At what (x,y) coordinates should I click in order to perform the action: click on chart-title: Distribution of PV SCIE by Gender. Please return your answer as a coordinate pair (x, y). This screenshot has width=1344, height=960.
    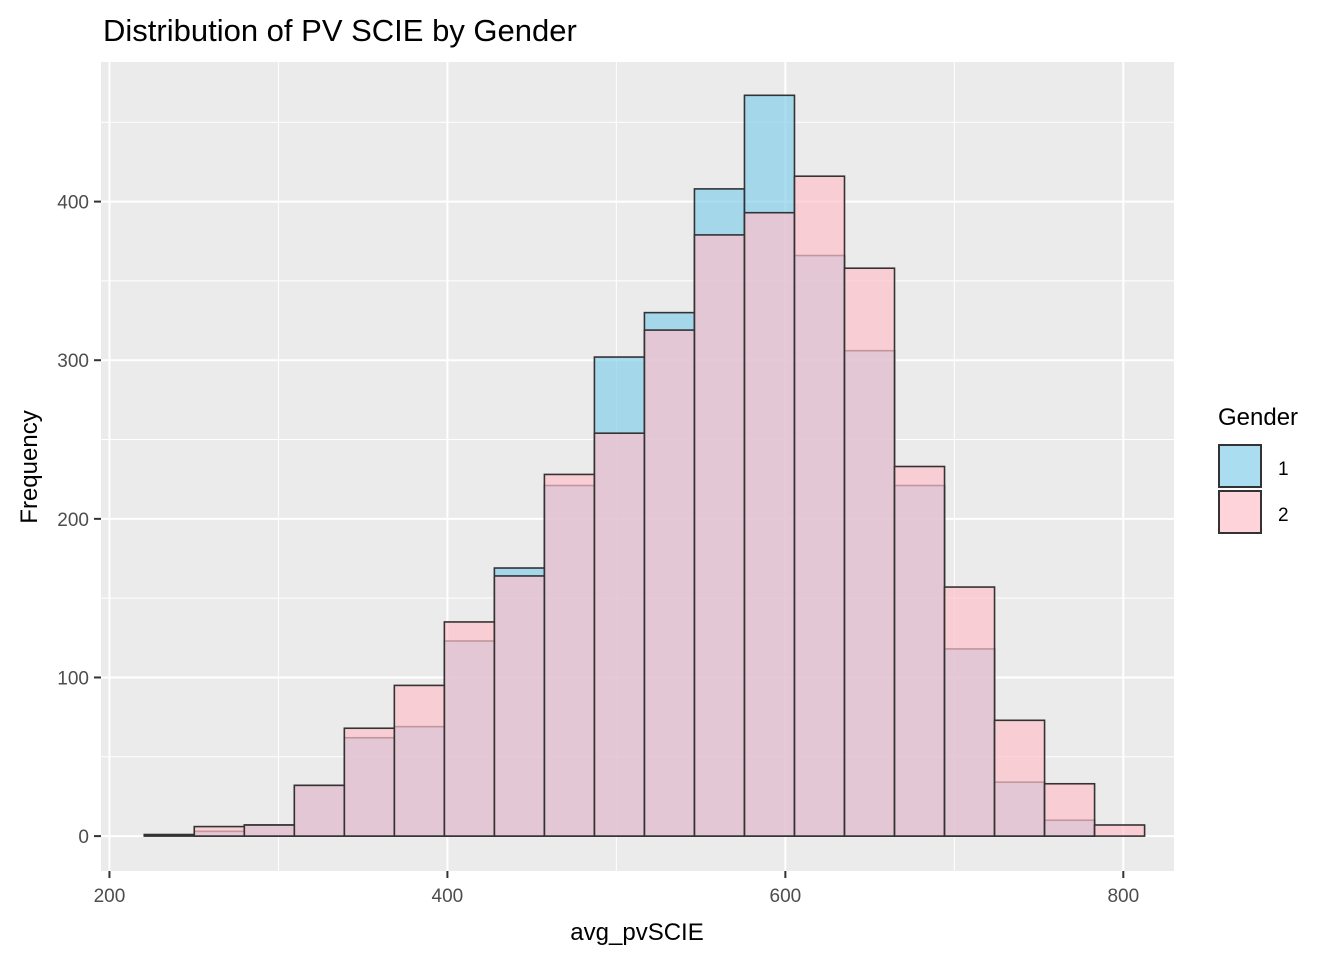
    Looking at the image, I should click on (340, 30).